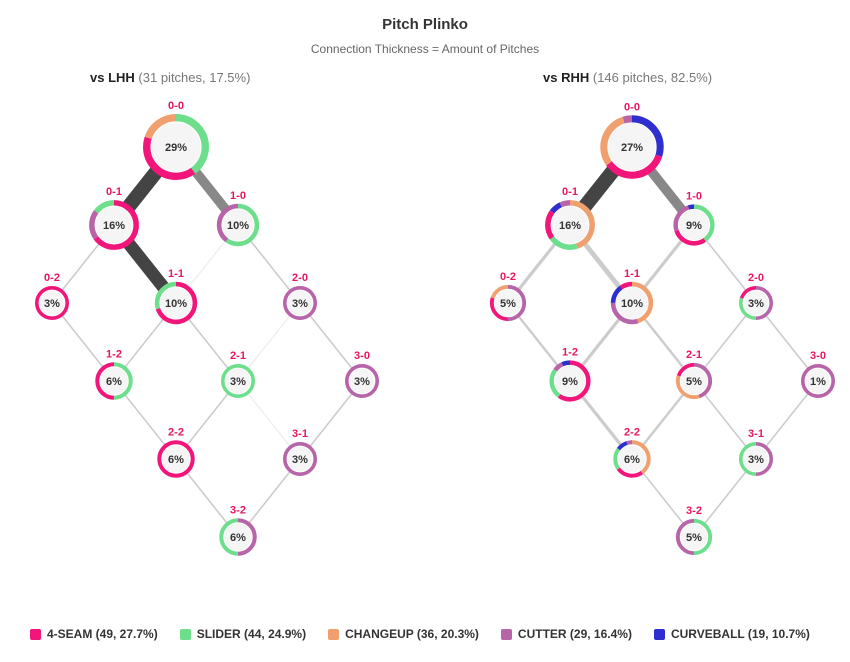  I want to click on legend-item-curveball: CURVEBALL (19, 10.7%), so click(731, 634).